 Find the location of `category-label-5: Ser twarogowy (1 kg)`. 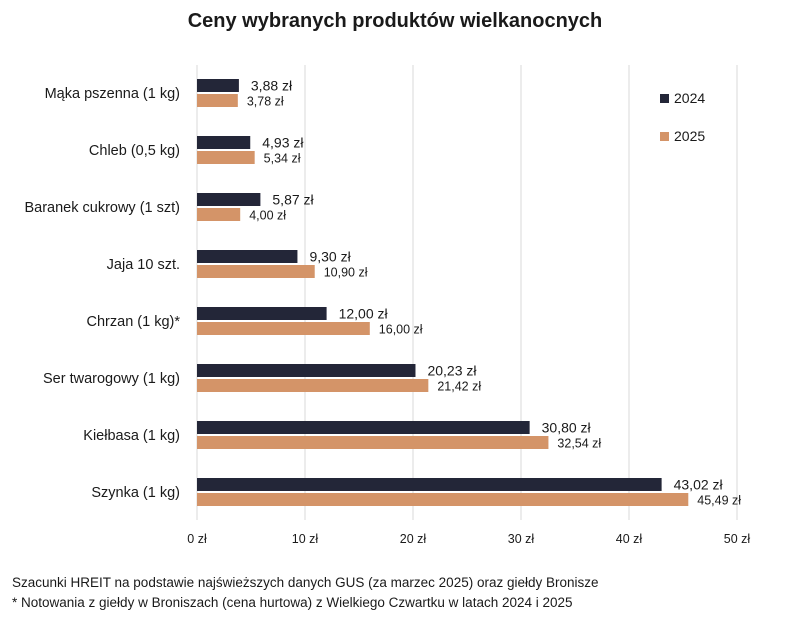

category-label-5: Ser twarogowy (1 kg) is located at coordinates (111, 379).